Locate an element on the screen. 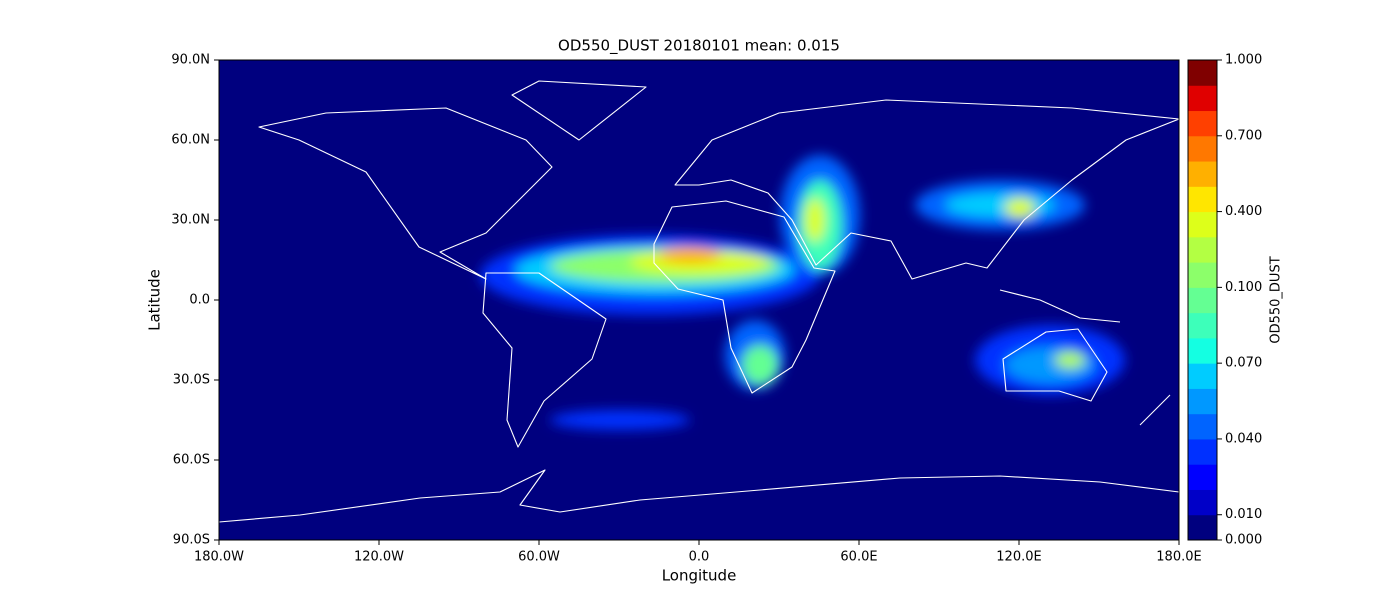  colorbar-frame is located at coordinates (1202, 300).